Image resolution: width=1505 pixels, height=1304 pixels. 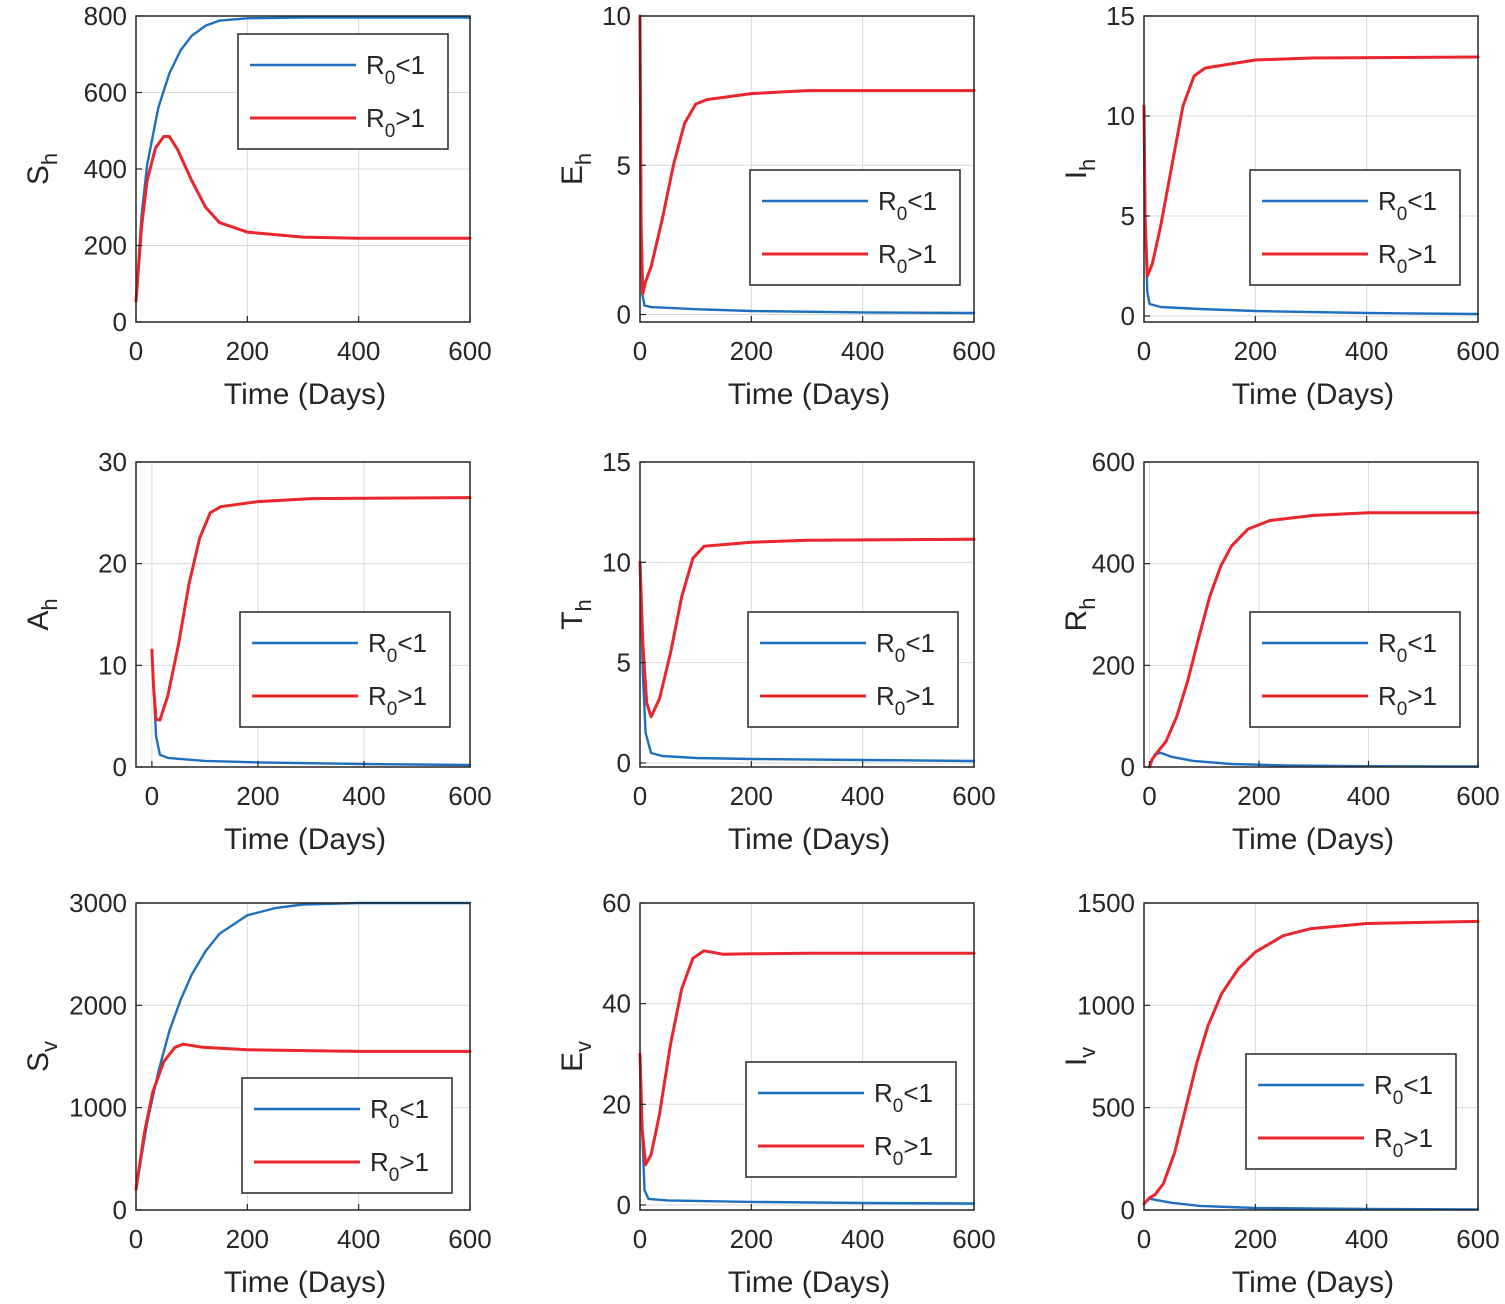 I want to click on legend-Eh: R0<1 R0>1, so click(x=855, y=227).